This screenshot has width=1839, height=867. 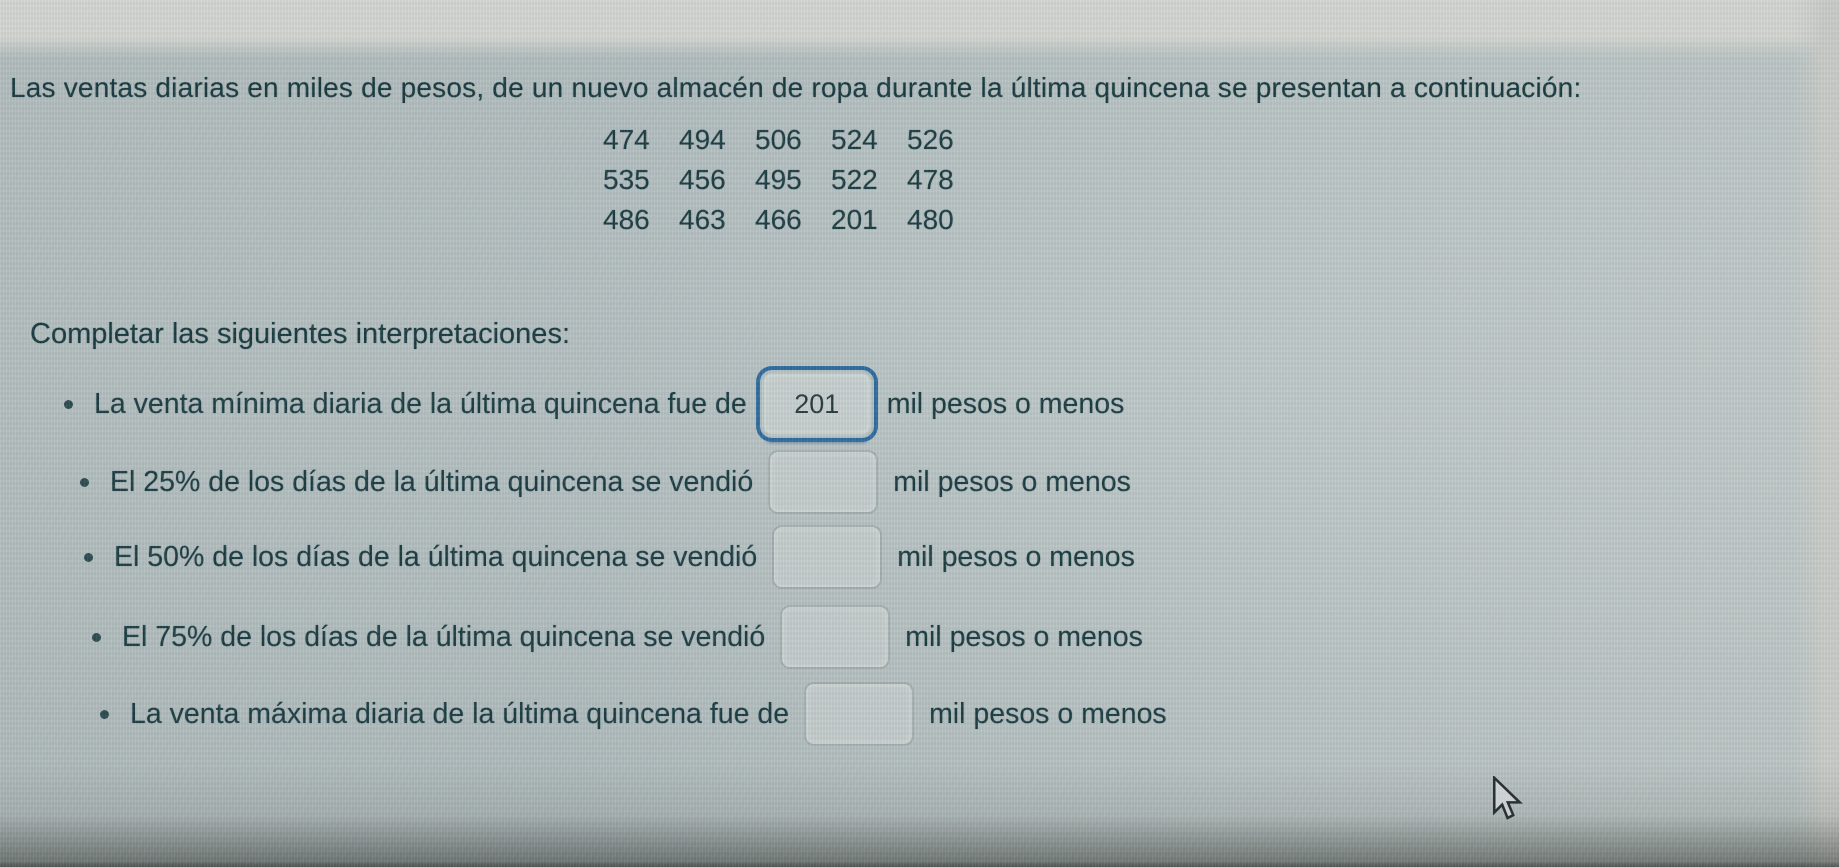 What do you see at coordinates (626, 219) in the screenshot?
I see `sales-value: 486` at bounding box center [626, 219].